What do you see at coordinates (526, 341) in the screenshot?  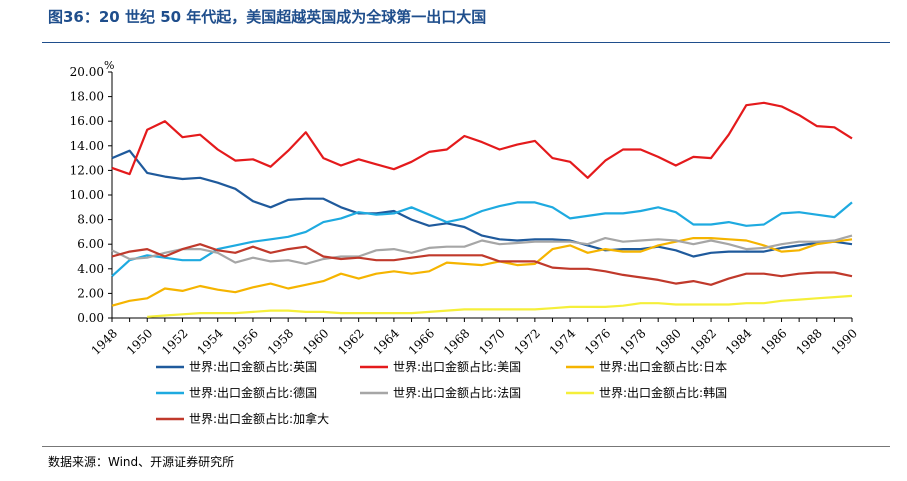 I see `x-tick-label: 1972` at bounding box center [526, 341].